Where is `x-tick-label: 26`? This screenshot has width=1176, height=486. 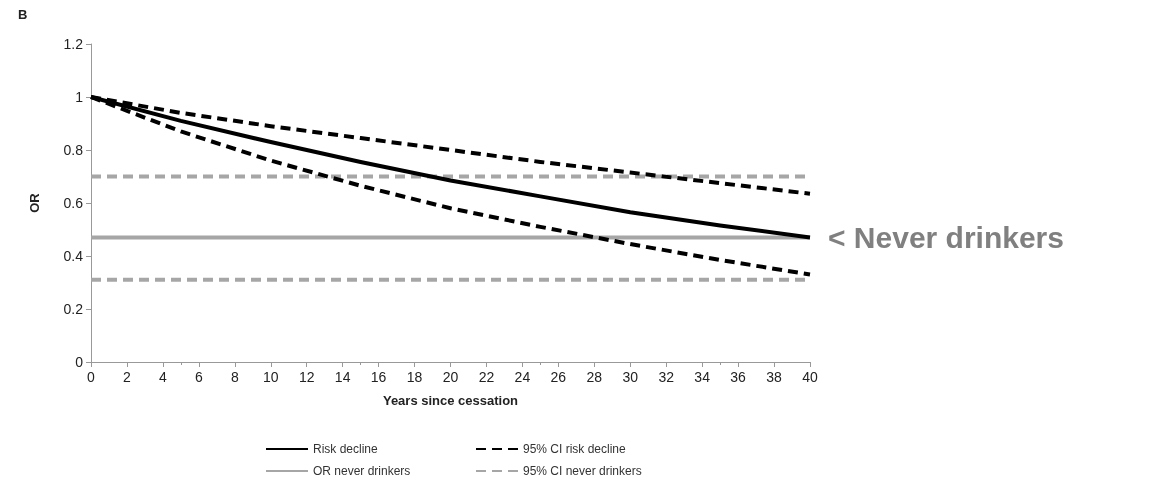
x-tick-label: 26 is located at coordinates (558, 377).